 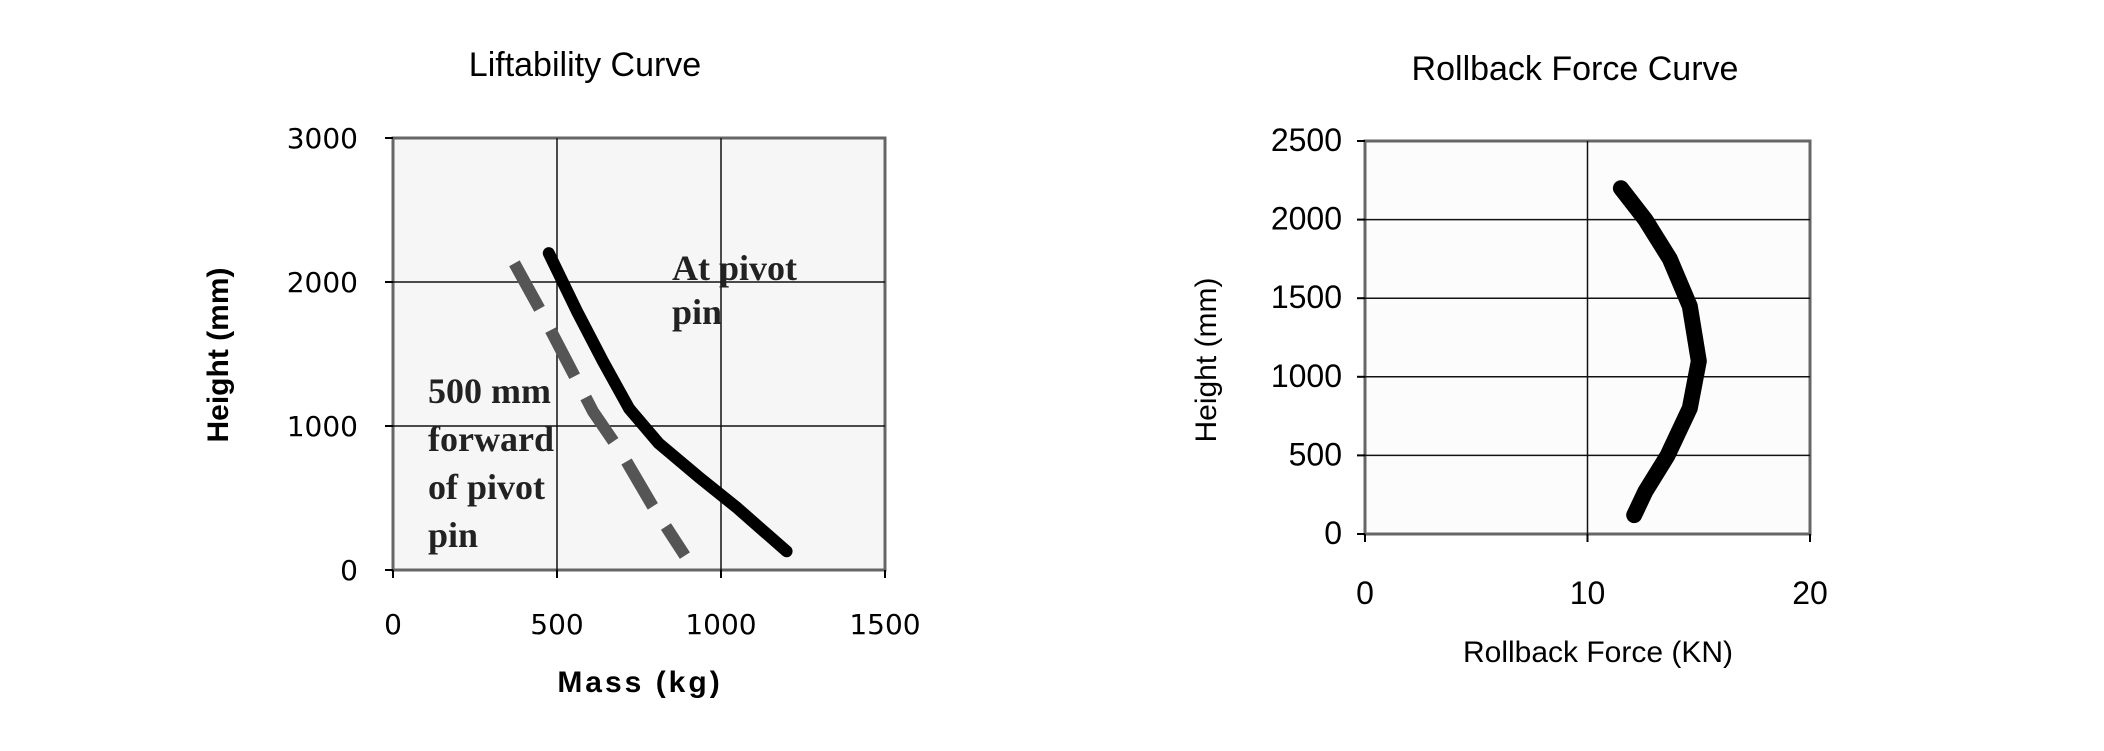 What do you see at coordinates (734, 268) in the screenshot?
I see `annotation-label: At pivot` at bounding box center [734, 268].